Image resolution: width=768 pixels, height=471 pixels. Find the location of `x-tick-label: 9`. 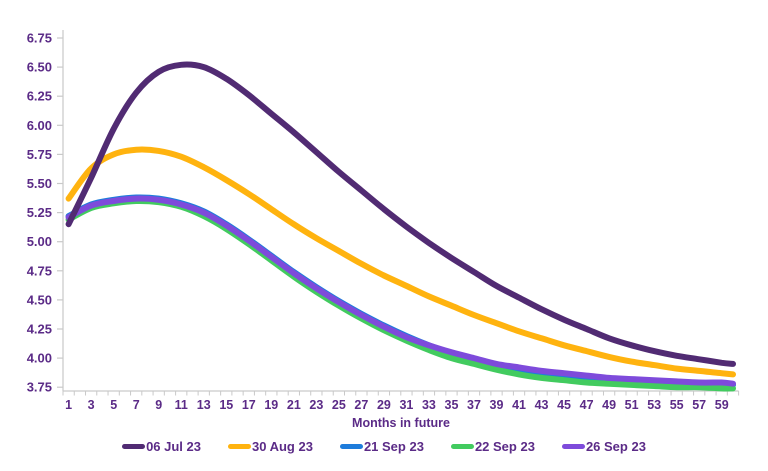

x-tick-label: 9 is located at coordinates (158, 405).